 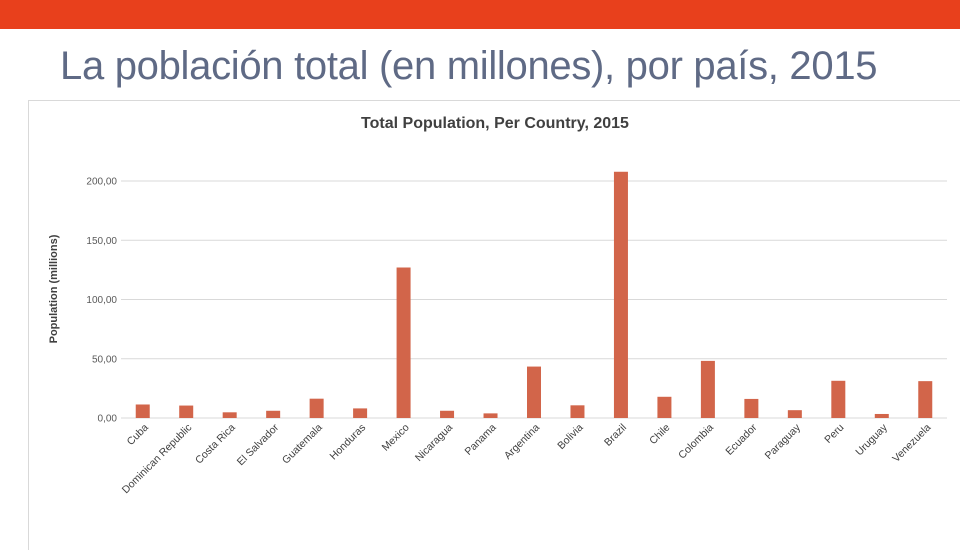 I want to click on y-tick-label: 200,00, so click(x=101, y=182).